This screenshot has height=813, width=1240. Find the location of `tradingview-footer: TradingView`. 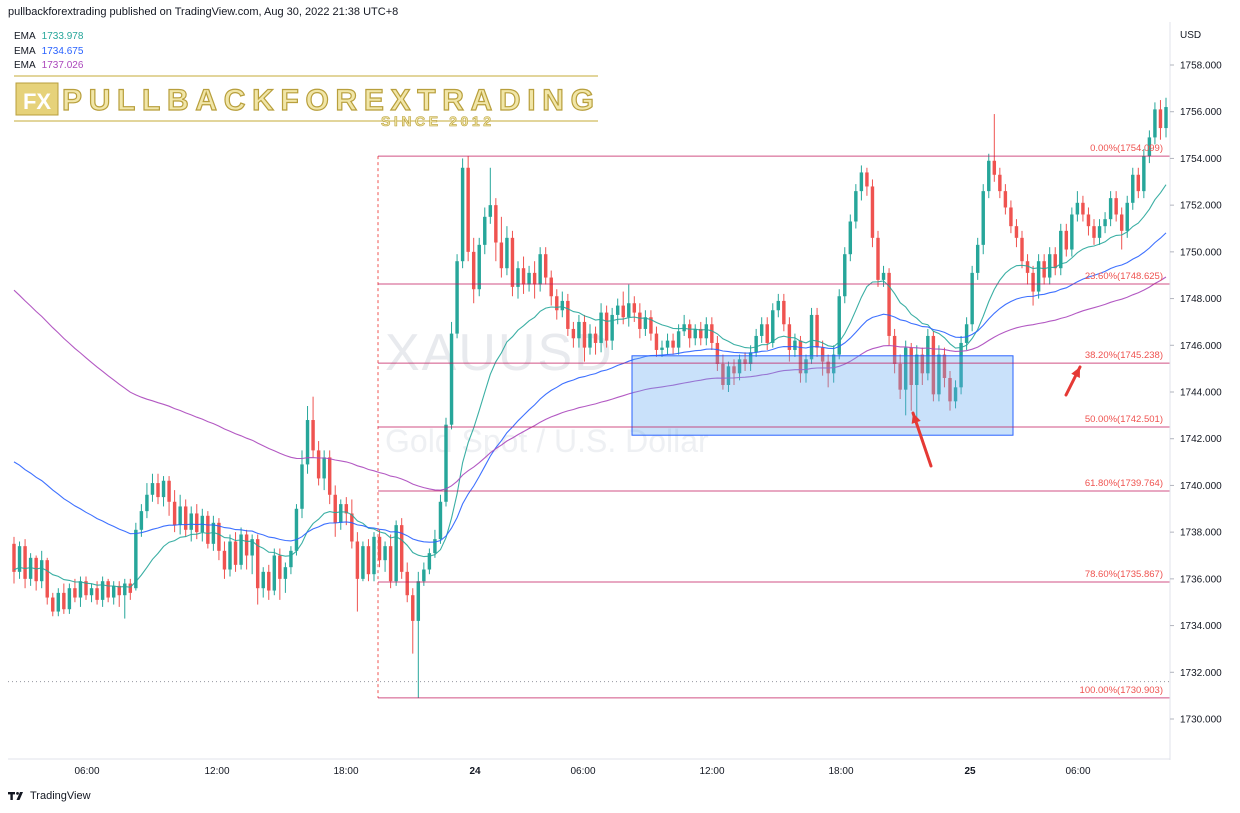

tradingview-footer: TradingView is located at coordinates (49, 796).